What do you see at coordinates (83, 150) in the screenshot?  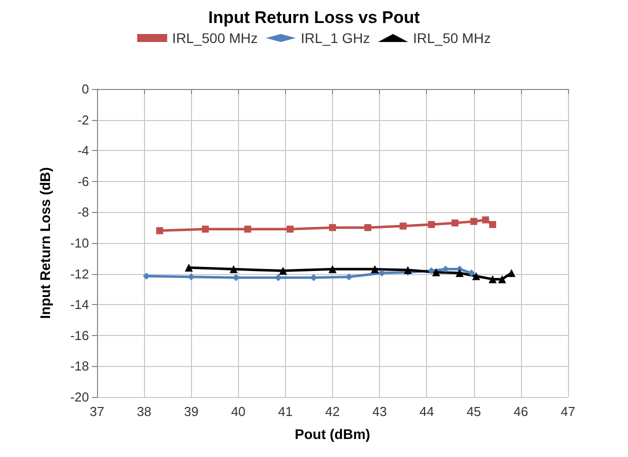 I see `y-tick-label: -4` at bounding box center [83, 150].